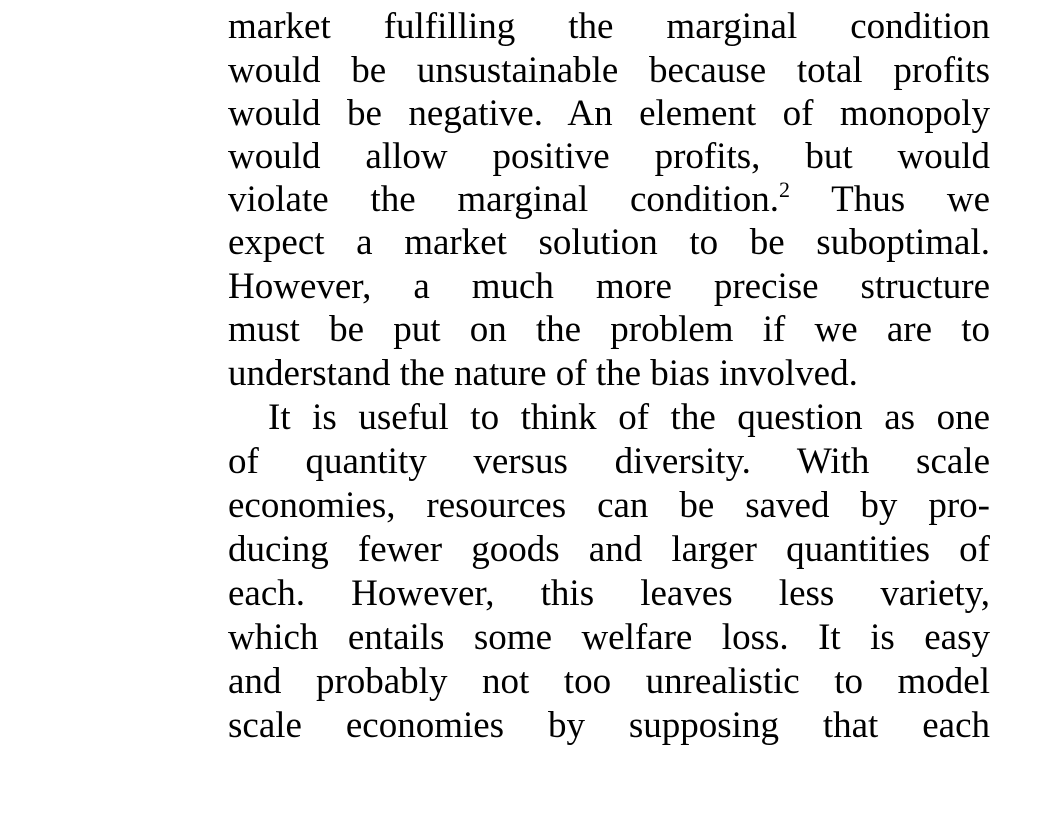  I want to click on line-text: violate the marginal condition., so click(503, 199).